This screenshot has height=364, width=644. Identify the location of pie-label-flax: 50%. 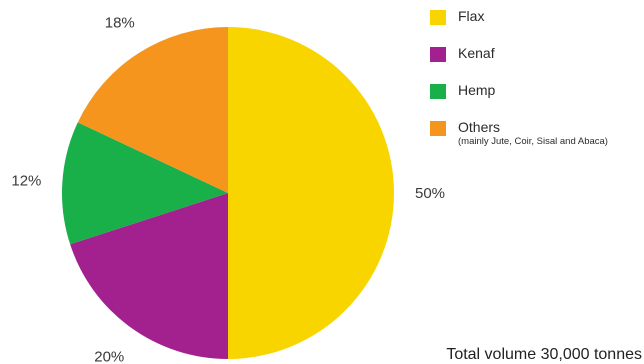
(430, 193).